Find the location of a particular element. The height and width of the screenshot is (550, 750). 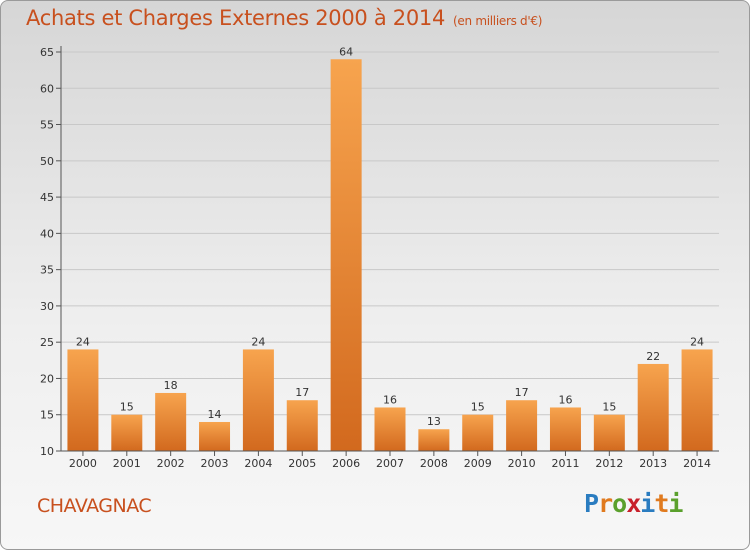

x-tick-label: 2012 is located at coordinates (609, 463).